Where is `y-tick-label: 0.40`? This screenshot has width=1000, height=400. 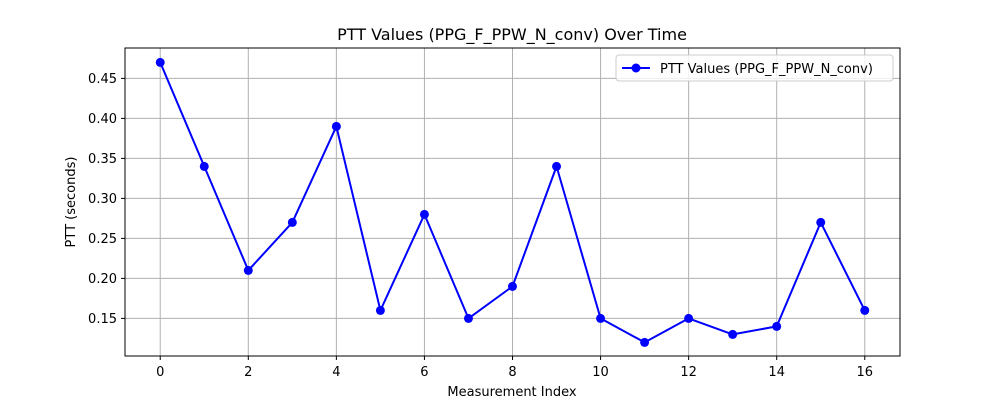
y-tick-label: 0.40 is located at coordinates (102, 119).